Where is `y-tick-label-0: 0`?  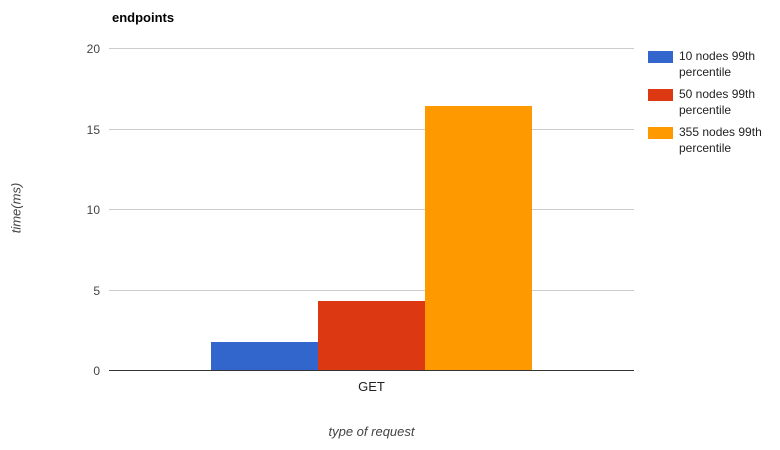 y-tick-label-0: 0 is located at coordinates (96, 371).